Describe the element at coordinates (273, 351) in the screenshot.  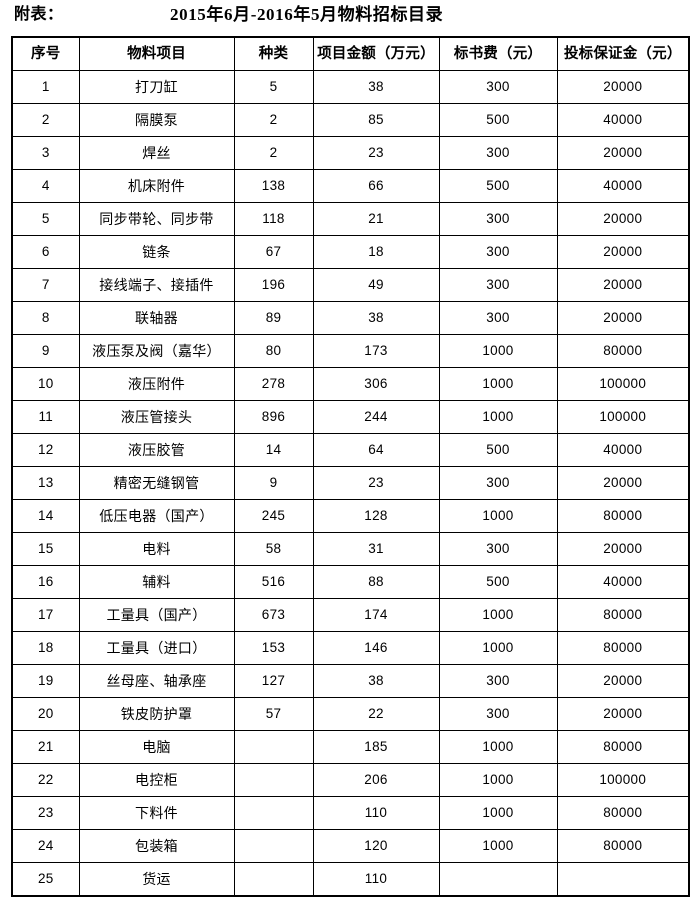
I see `cell-kind: 80` at that location.